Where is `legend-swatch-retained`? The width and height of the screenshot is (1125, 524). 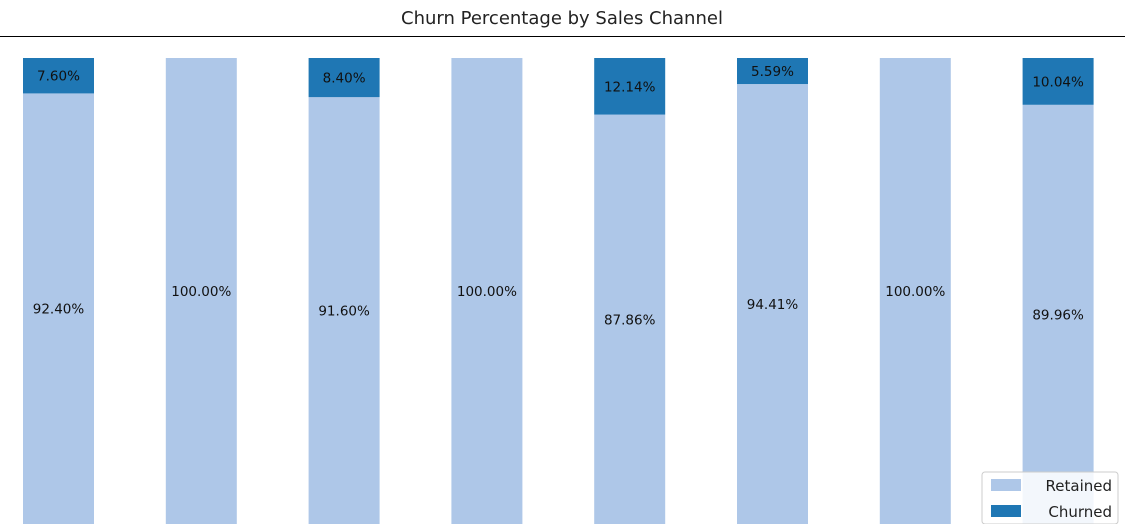 legend-swatch-retained is located at coordinates (1006, 485).